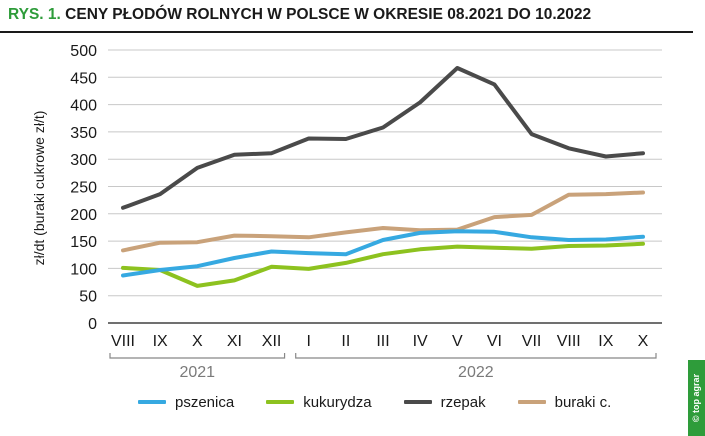 The width and height of the screenshot is (705, 436). I want to click on logo-text: © top agrar, so click(696, 398).